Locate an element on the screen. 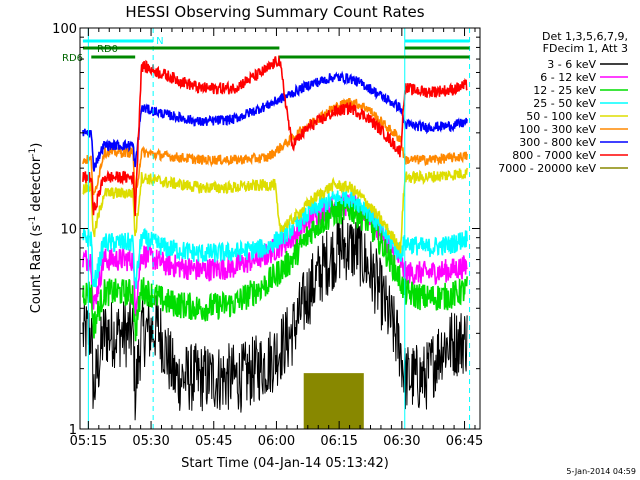 Image resolution: width=640 pixels, height=480 pixels. svg-text: Count Rate (s-1 detector-1) is located at coordinates (36, 228).